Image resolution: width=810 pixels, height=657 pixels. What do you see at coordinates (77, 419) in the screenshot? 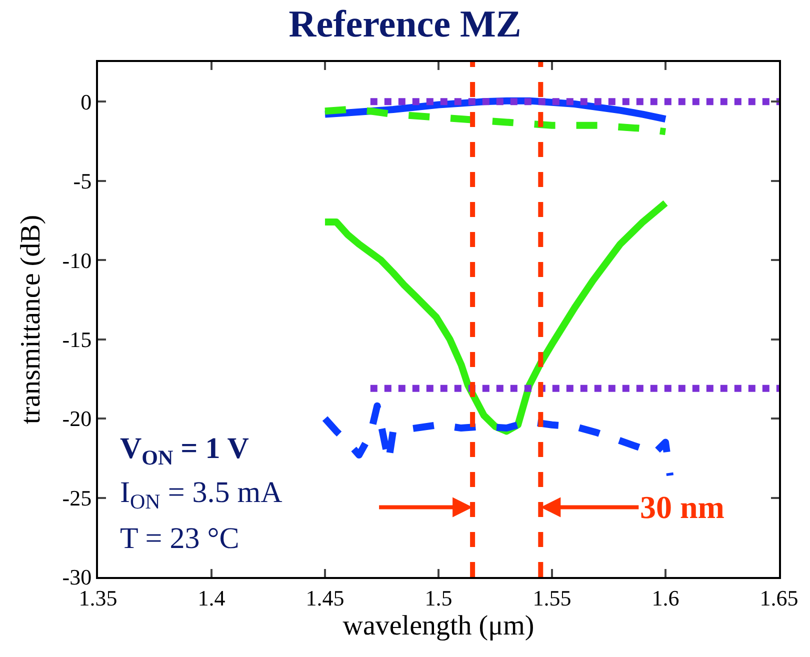
I see `y-tick-label: -20` at bounding box center [77, 419].